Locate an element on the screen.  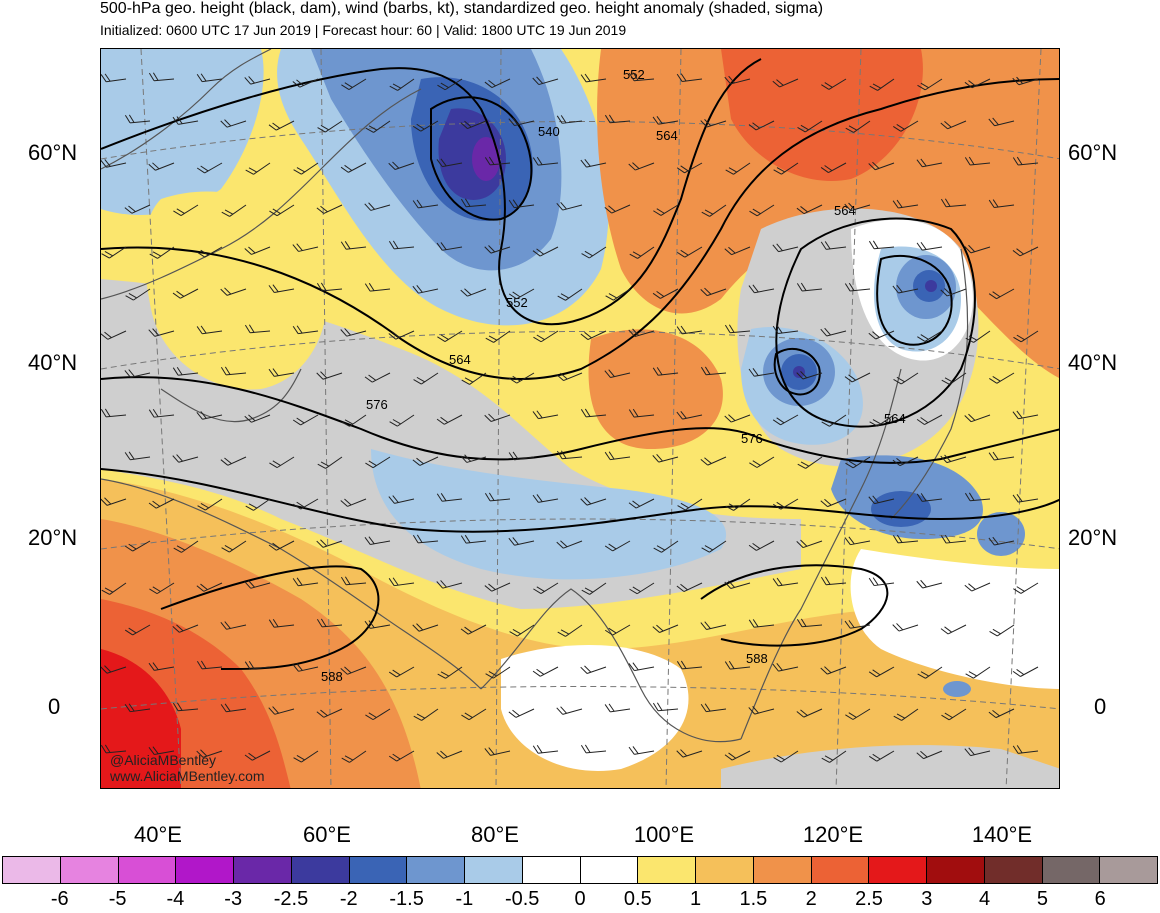
colorbar-label: 3 is located at coordinates (927, 899).